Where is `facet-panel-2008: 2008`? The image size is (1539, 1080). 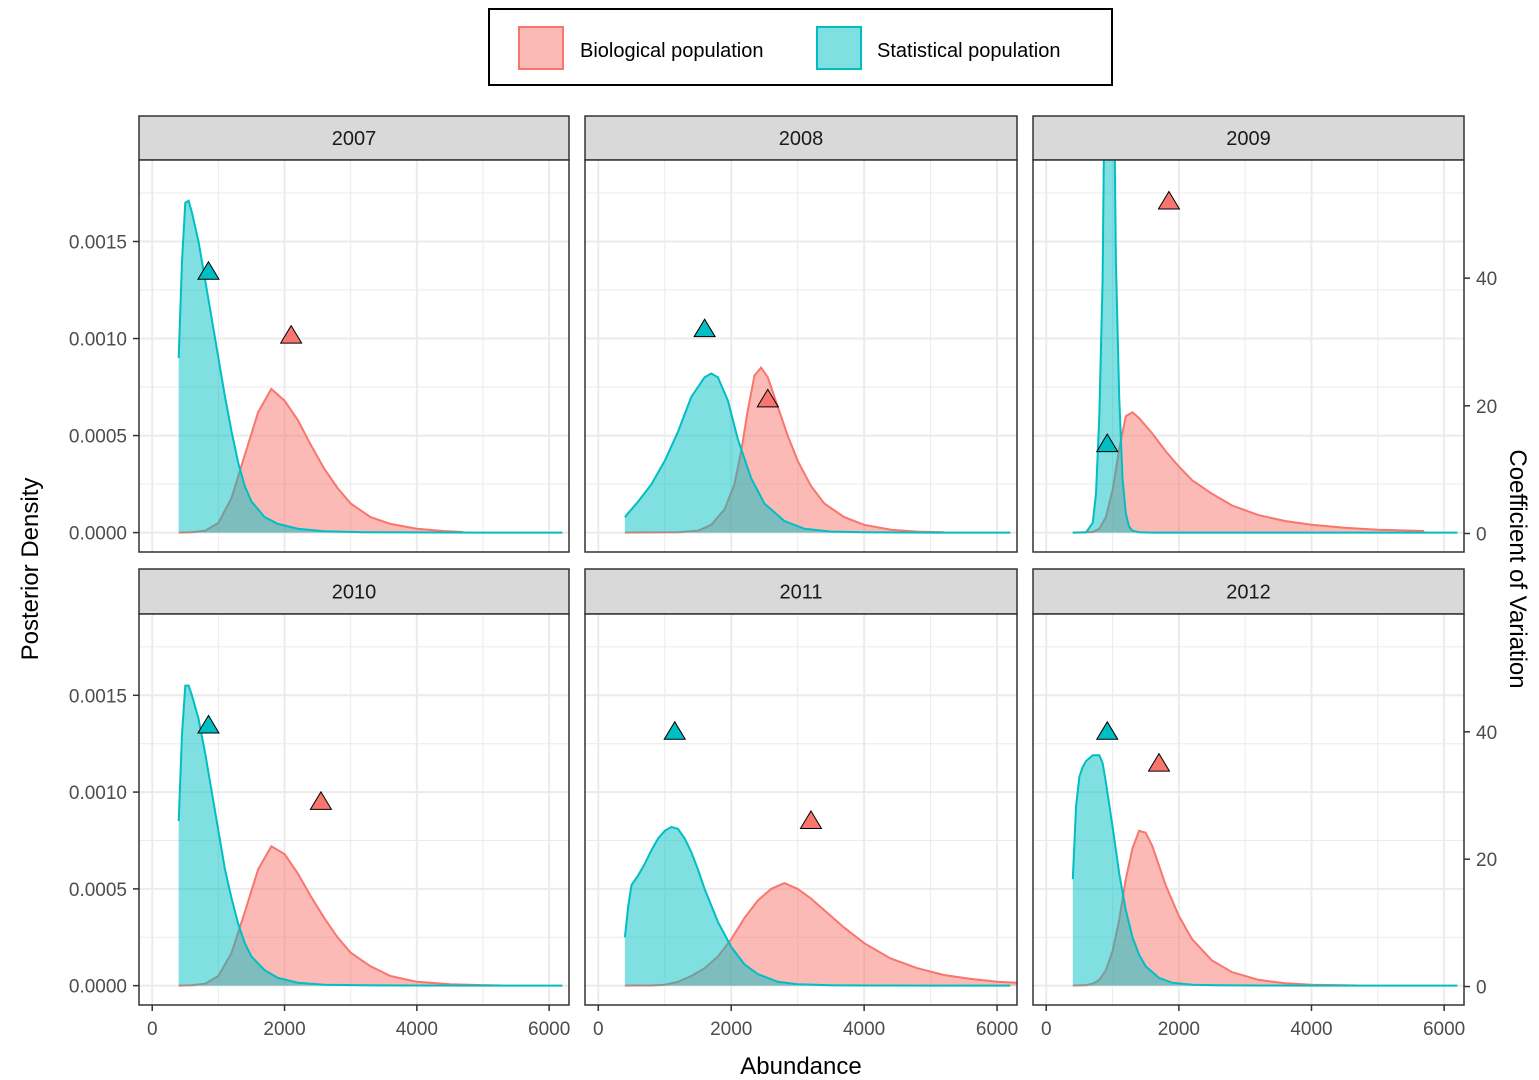
facet-panel-2008: 2008 is located at coordinates (801, 334).